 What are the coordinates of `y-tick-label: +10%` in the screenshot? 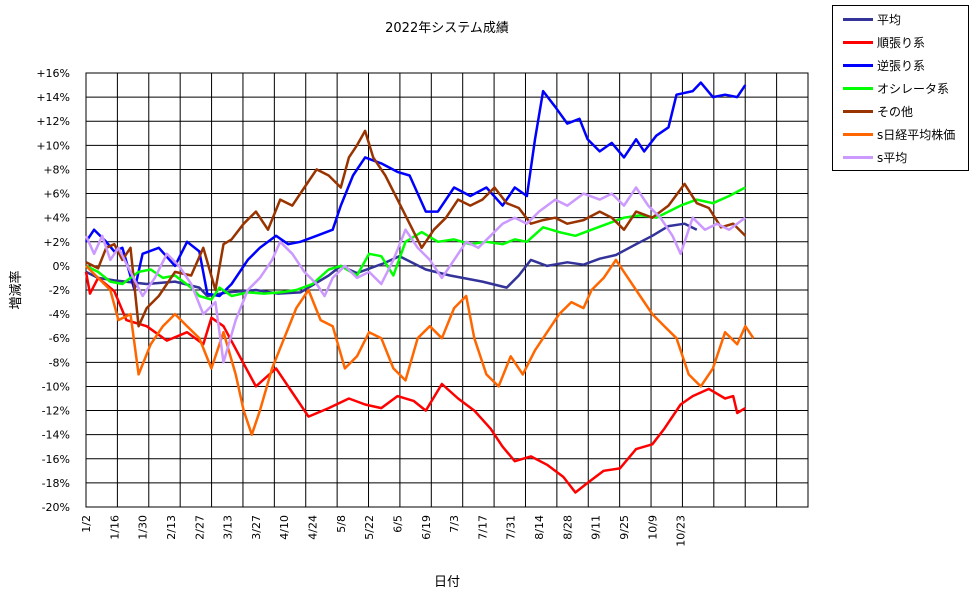 It's located at (53, 145).